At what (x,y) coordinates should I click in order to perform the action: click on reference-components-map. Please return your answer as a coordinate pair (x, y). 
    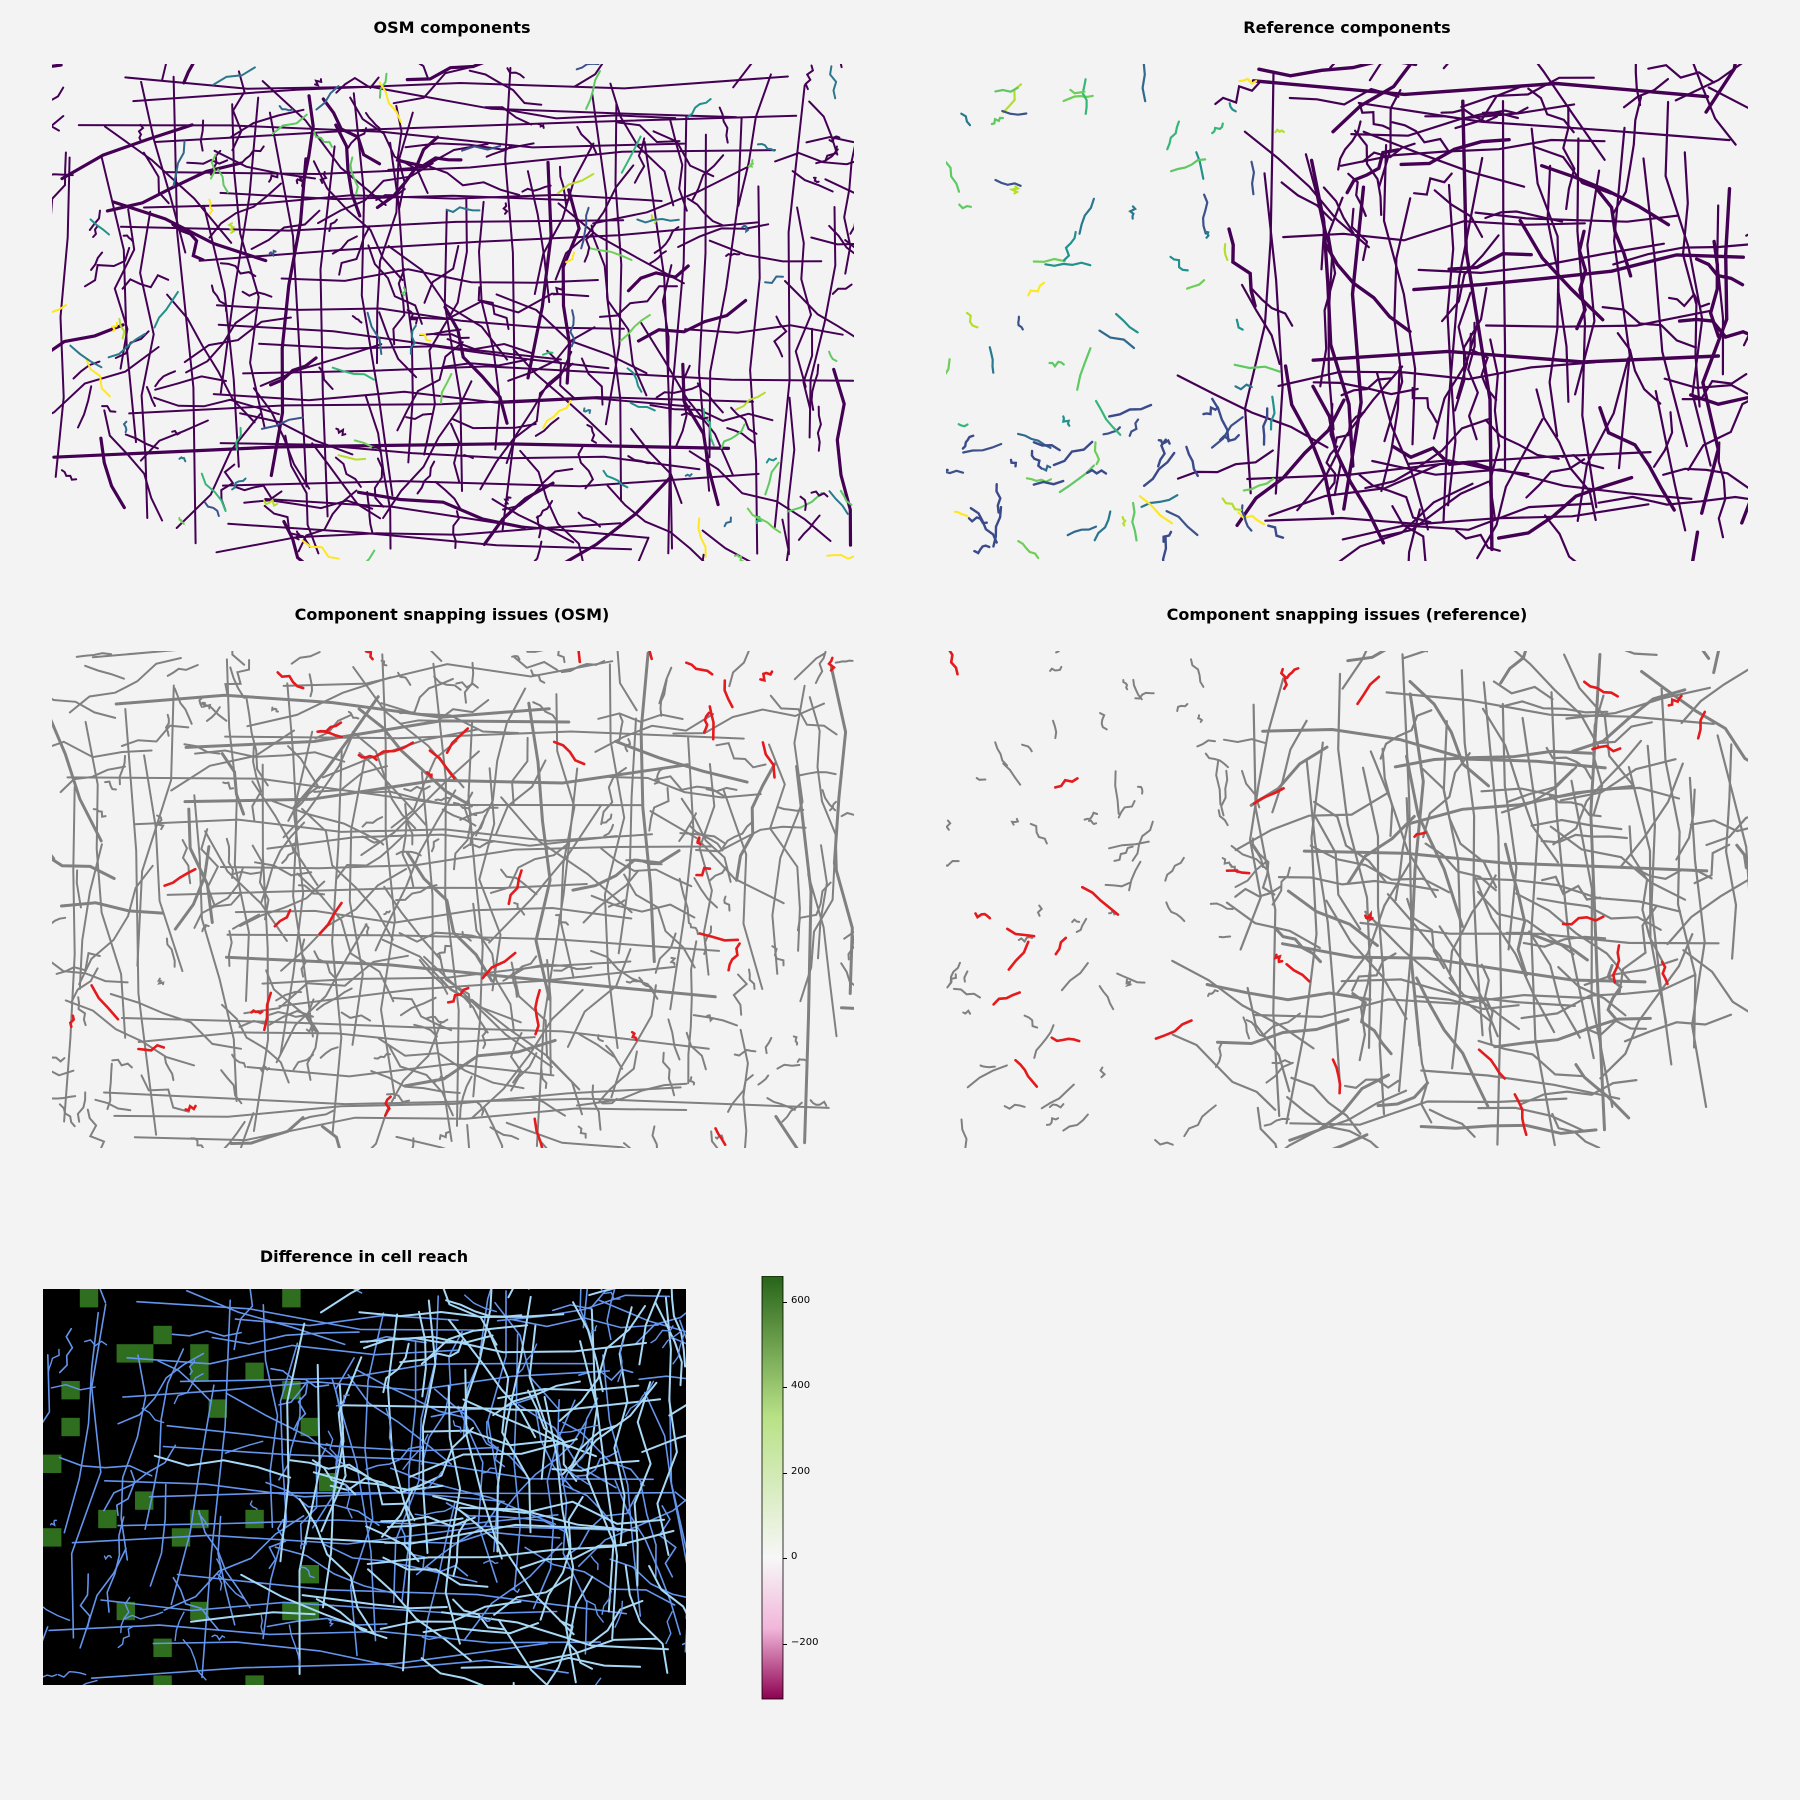
    Looking at the image, I should click on (1347, 312).